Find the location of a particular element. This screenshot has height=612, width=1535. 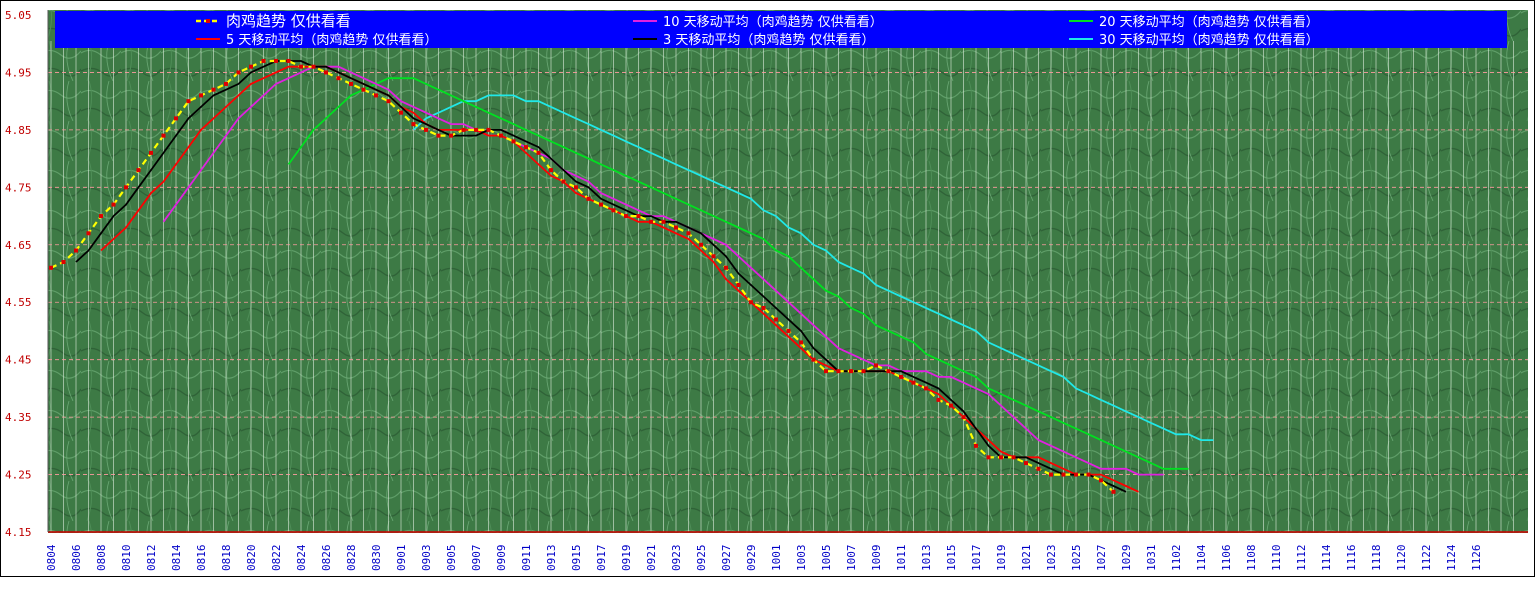

x-tick-label: 1029 is located at coordinates (1126, 558).